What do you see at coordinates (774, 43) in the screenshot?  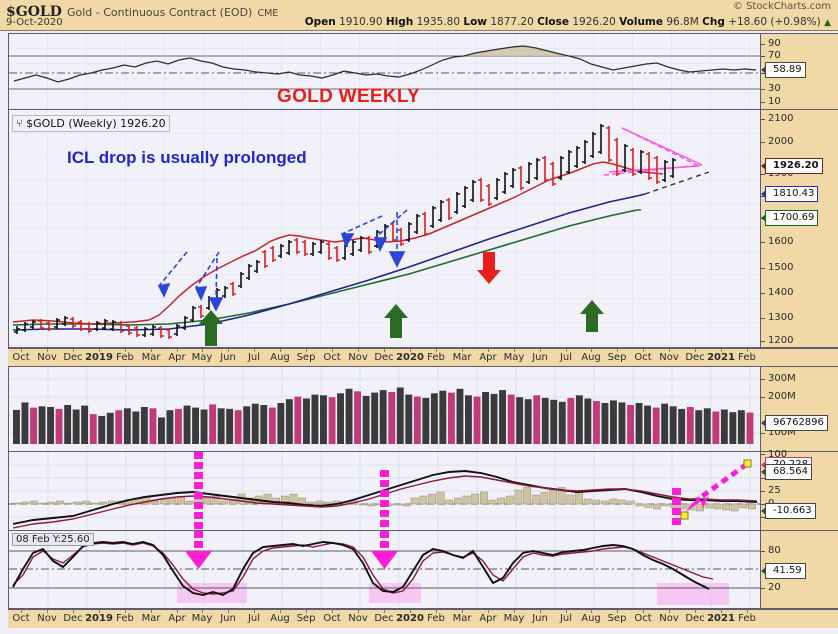 I see `rsi-tick-90: 90` at bounding box center [774, 43].